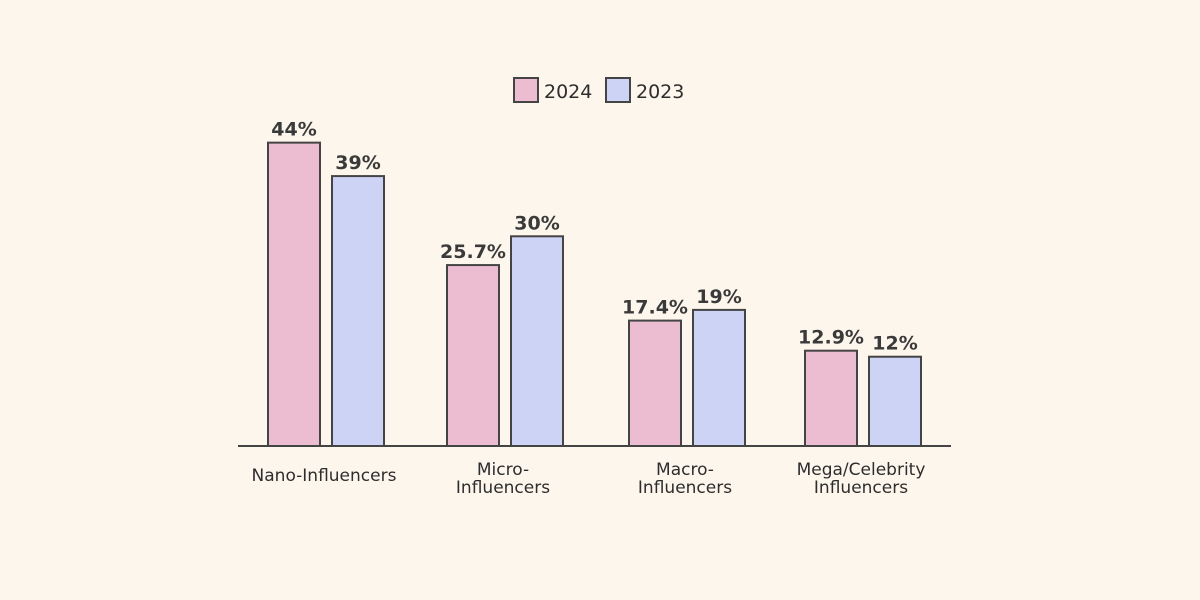 This screenshot has height=600, width=1200. I want to click on data-label: 44%, so click(293, 130).